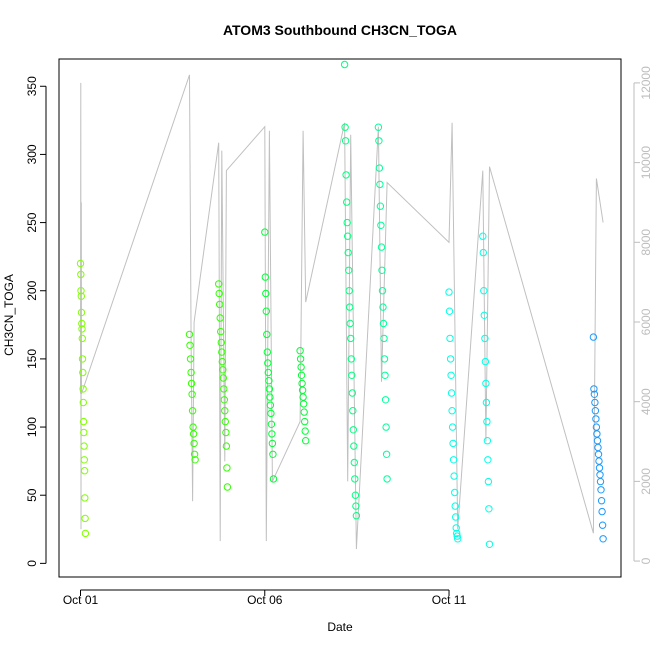 Image resolution: width=650 pixels, height=650 pixels. What do you see at coordinates (32, 222) in the screenshot?
I see `y-tick-label: 250` at bounding box center [32, 222].